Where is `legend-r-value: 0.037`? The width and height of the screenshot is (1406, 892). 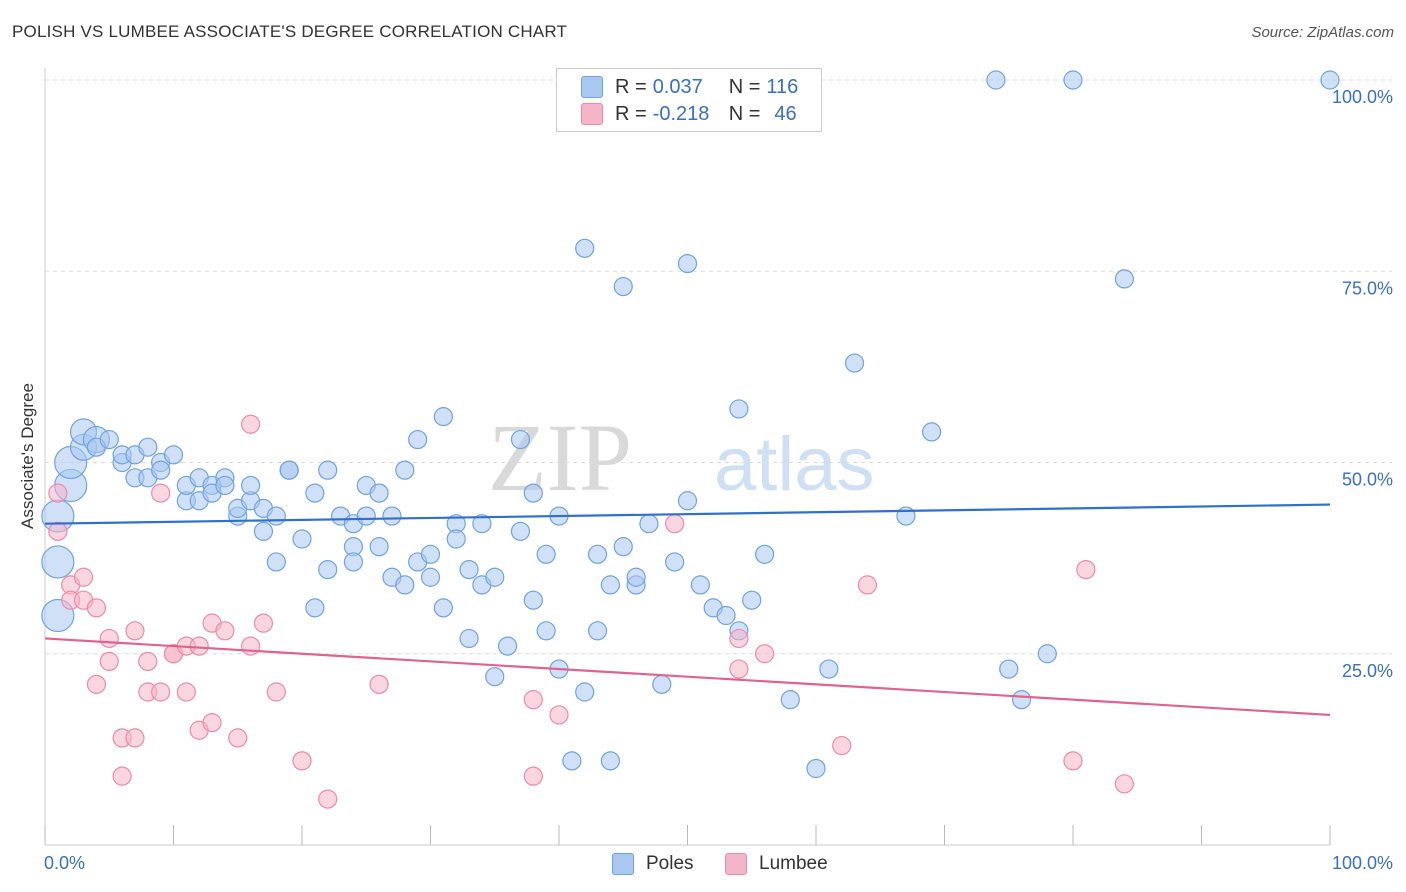
legend-r-value: 0.037 is located at coordinates (677, 86).